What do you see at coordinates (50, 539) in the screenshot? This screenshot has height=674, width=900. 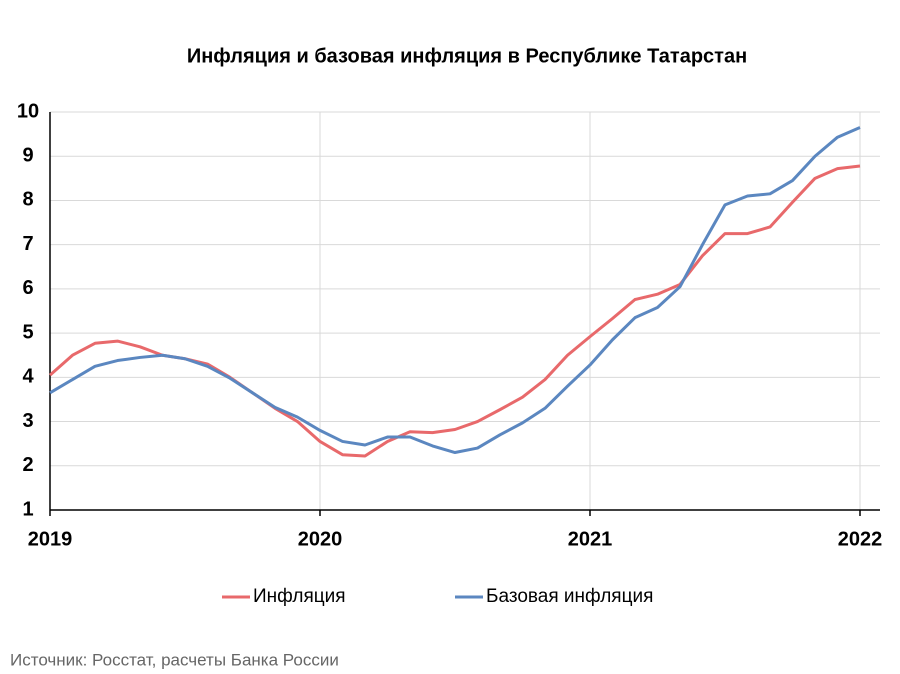 I see `x-tick-label: 2019` at bounding box center [50, 539].